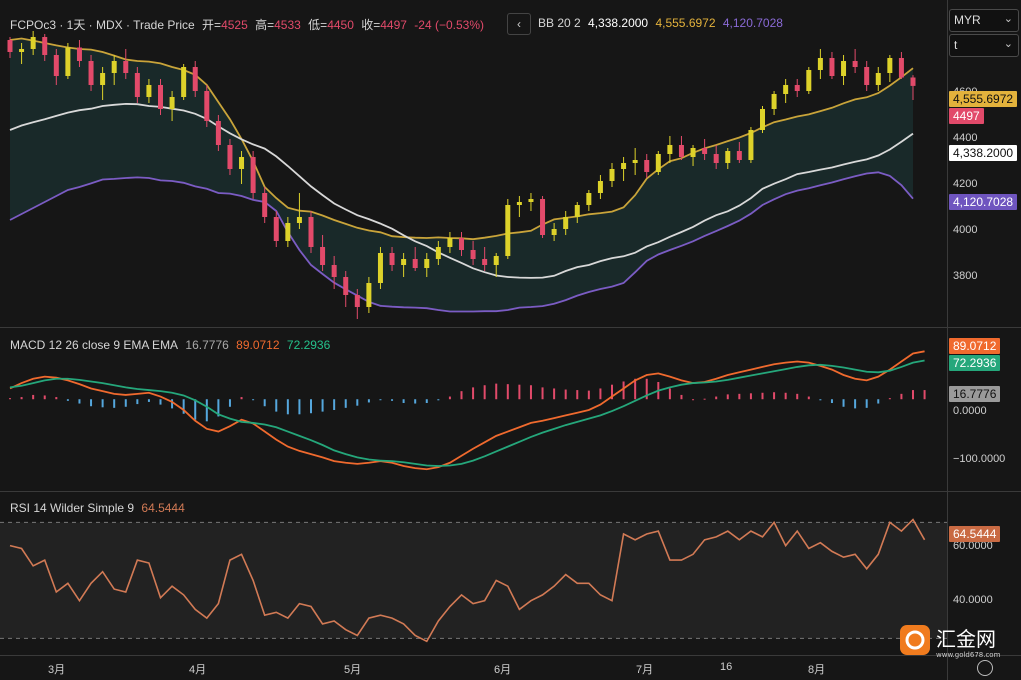 This screenshot has height=680, width=1021. What do you see at coordinates (983, 202) in the screenshot?
I see `bb-lower-price-label: 4,120.7028` at bounding box center [983, 202].